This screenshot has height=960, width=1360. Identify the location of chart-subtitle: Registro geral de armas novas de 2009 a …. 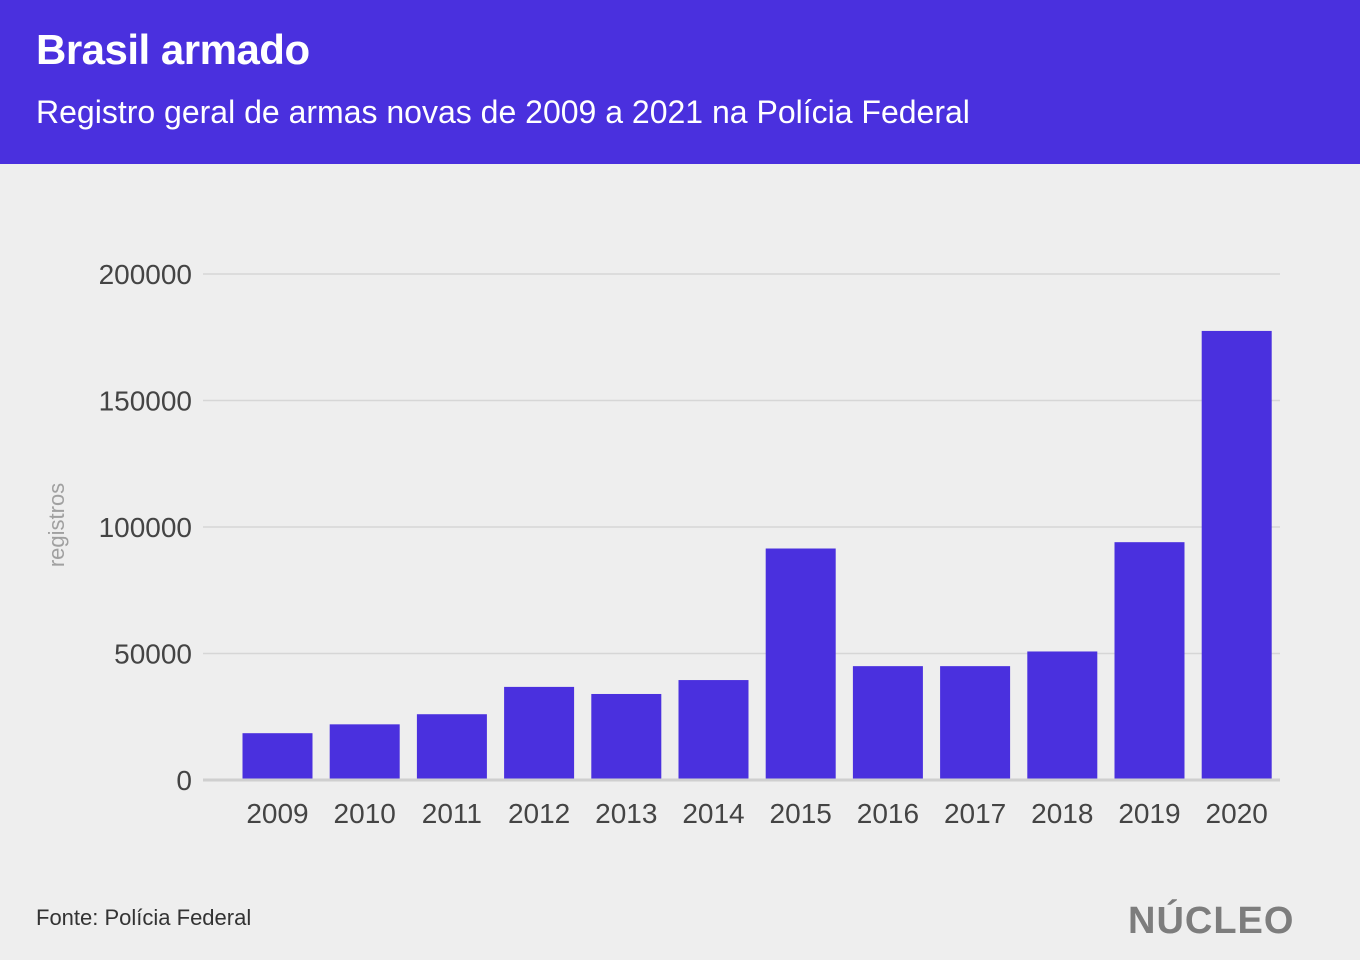
(503, 112).